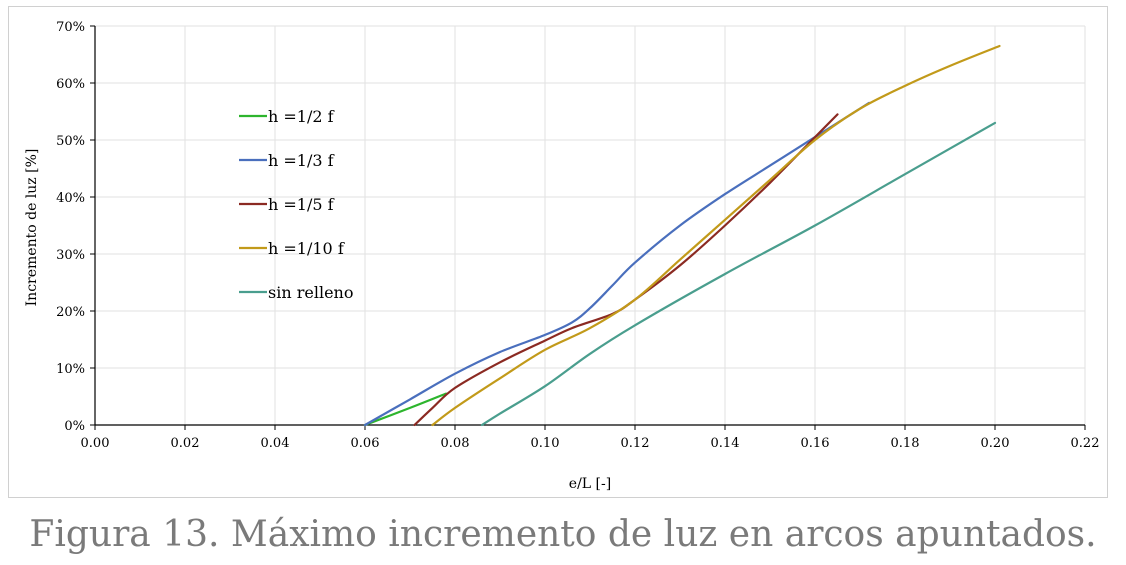 The image size is (1126, 565). What do you see at coordinates (310, 292) in the screenshot?
I see `legend-label-sin-relleno: sin relleno` at bounding box center [310, 292].